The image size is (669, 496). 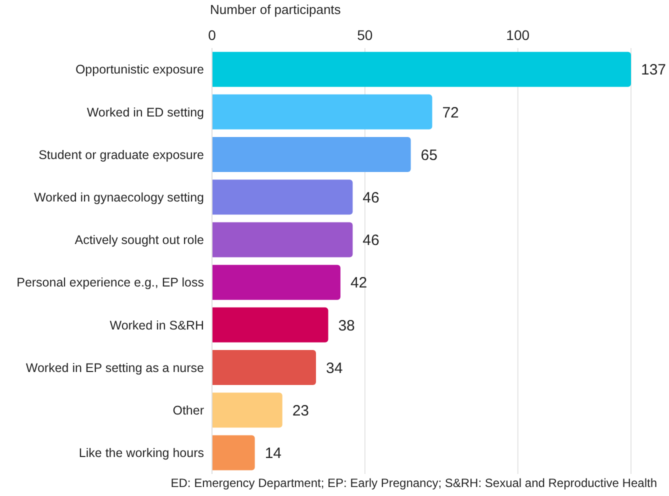 What do you see at coordinates (119, 197) in the screenshot?
I see `y-tick-label: Worked in gynaecology setting` at bounding box center [119, 197].